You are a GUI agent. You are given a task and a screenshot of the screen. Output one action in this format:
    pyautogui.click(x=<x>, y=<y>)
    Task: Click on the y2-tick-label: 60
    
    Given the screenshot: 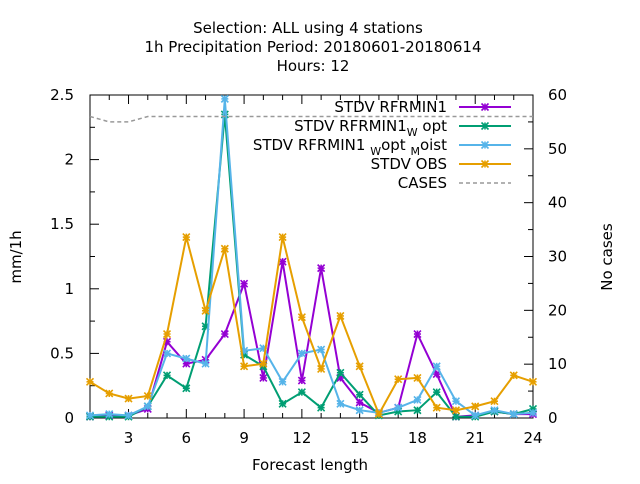 What is the action you would take?
    pyautogui.click(x=557, y=95)
    